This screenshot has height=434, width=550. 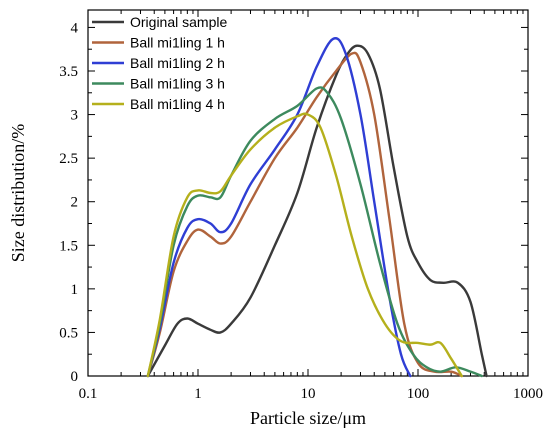 What do you see at coordinates (177, 63) in the screenshot?
I see `legend-label-3: Ball mi1ling 2 h` at bounding box center [177, 63].